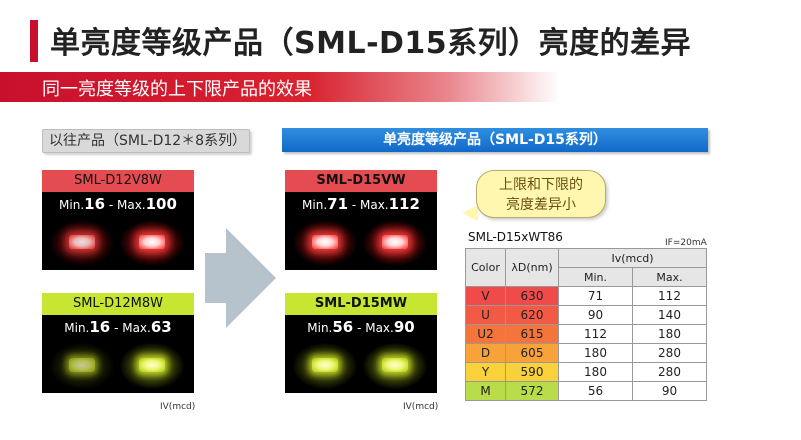 Image resolution: width=801 pixels, height=440 pixels. Describe the element at coordinates (118, 181) in the screenshot. I see `panel-label: SML-D12V8W` at that location.